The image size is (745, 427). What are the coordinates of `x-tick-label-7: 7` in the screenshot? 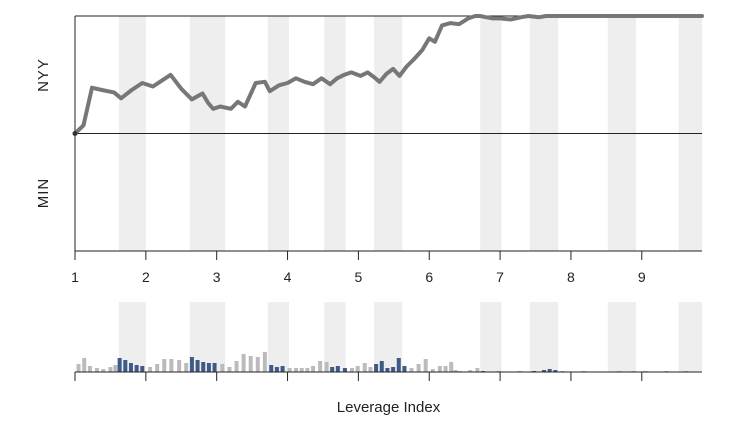 It's located at (500, 277).